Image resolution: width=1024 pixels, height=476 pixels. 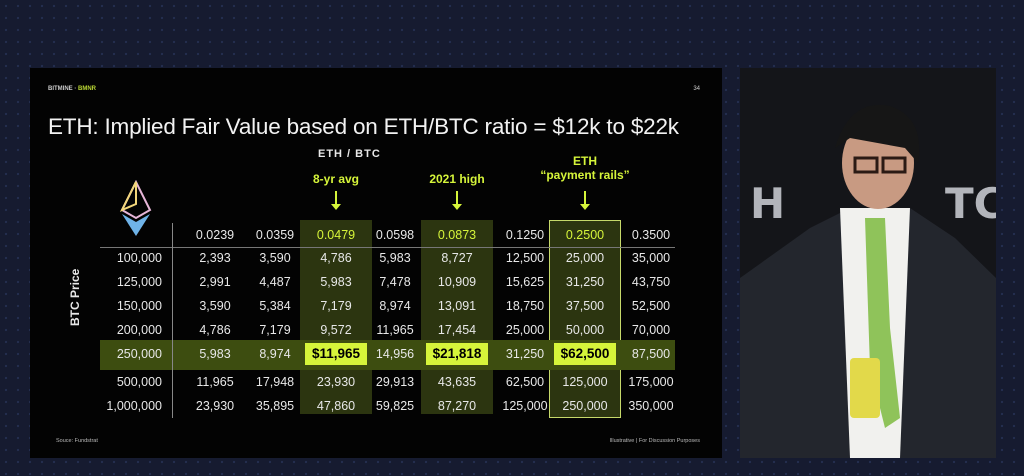 I want to click on svg-text: TC, so click(x=970, y=203).